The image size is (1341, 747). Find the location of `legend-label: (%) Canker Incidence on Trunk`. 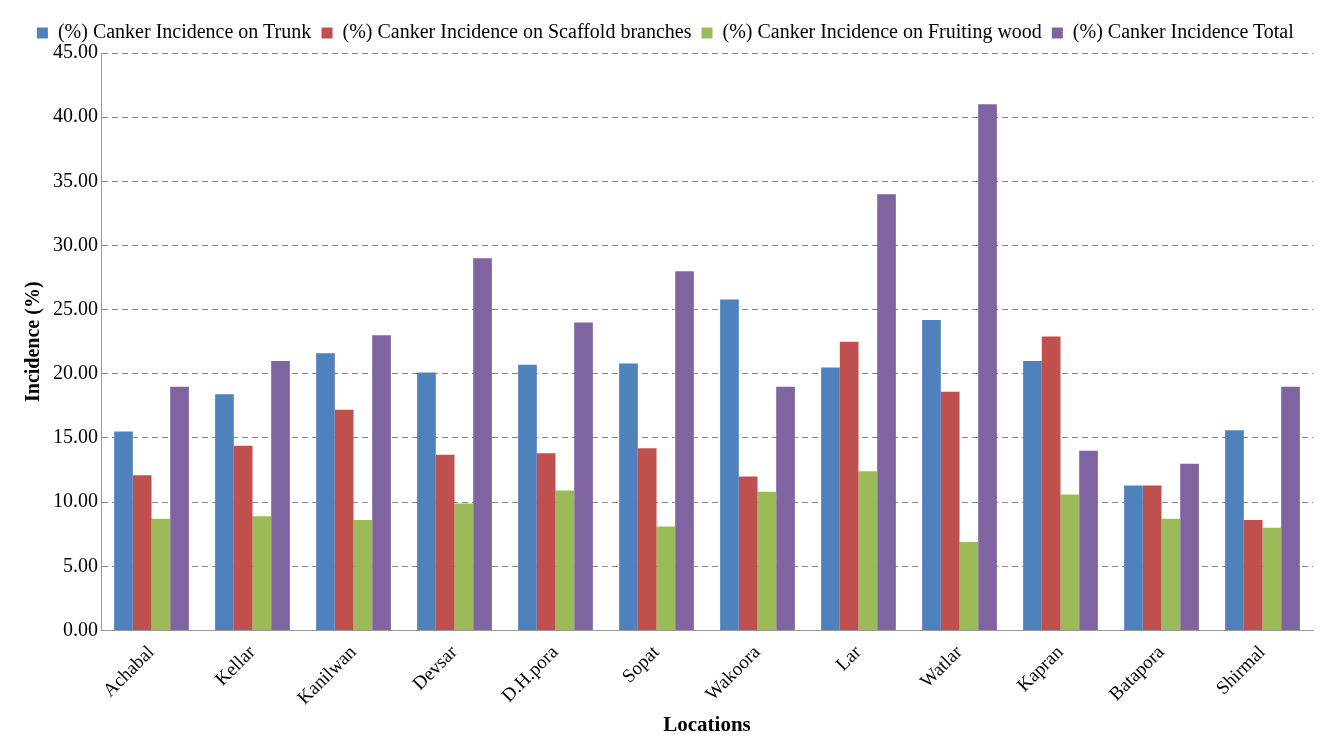

legend-label: (%) Canker Incidence on Trunk is located at coordinates (184, 32).